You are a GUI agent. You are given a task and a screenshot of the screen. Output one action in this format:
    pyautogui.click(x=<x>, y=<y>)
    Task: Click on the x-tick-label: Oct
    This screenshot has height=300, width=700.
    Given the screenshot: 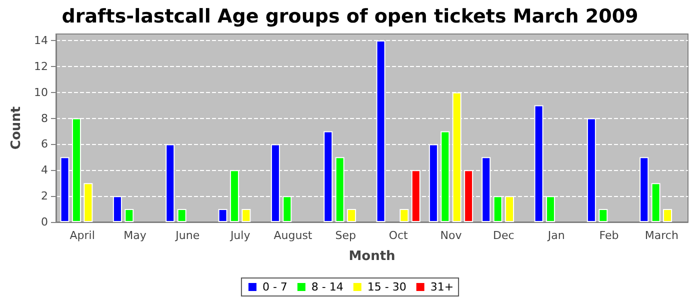 What is the action you would take?
    pyautogui.click(x=398, y=235)
    